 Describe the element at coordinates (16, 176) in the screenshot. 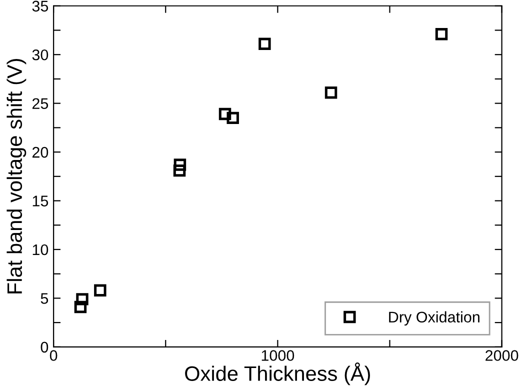

I see `y-axis-title: Flat band voltage shift (V)` at that location.